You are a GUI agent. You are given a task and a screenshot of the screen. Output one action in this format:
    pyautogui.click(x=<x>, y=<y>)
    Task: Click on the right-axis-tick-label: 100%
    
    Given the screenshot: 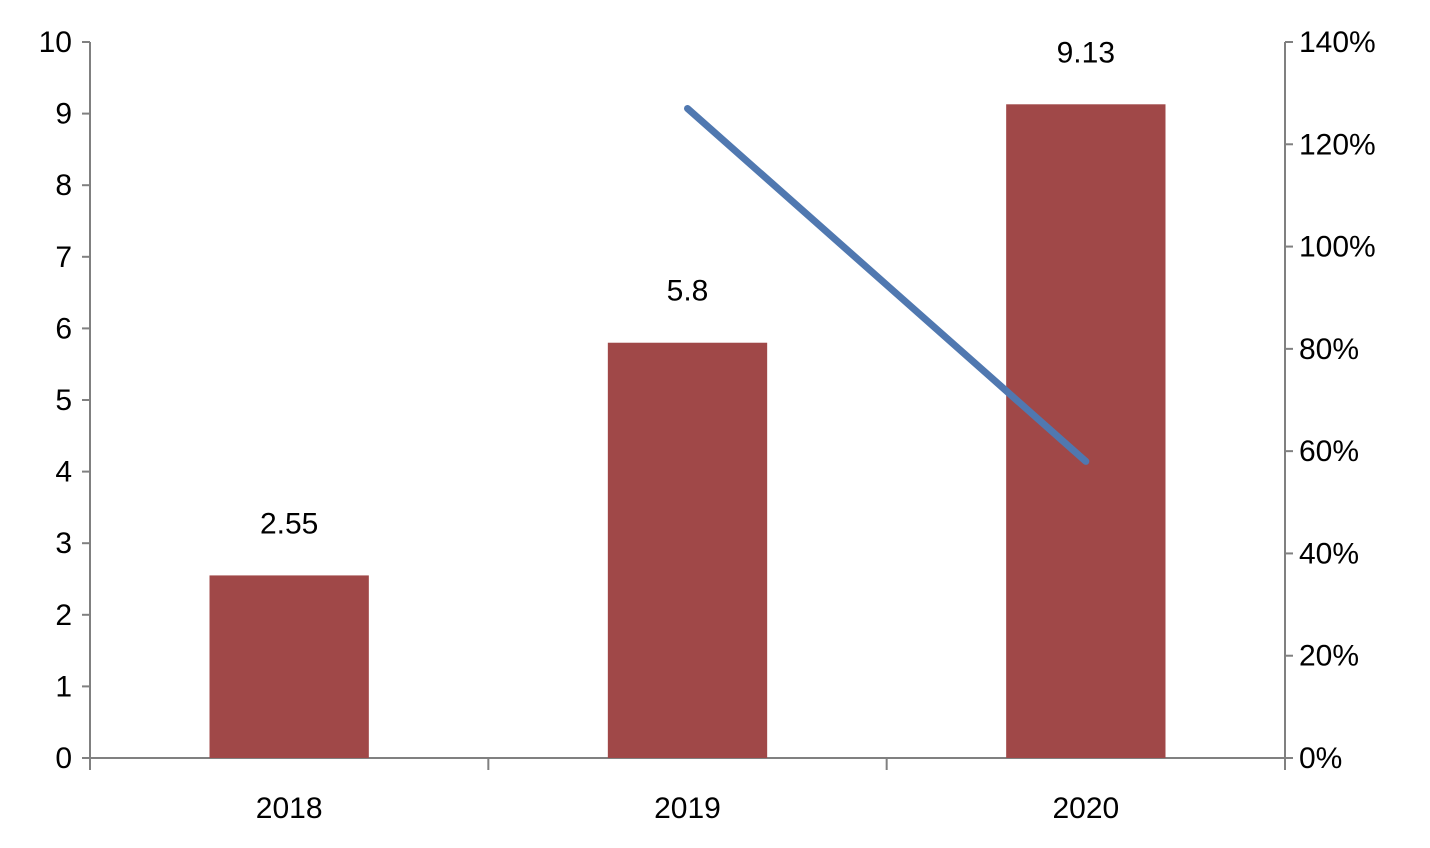 What is the action you would take?
    pyautogui.click(x=1337, y=247)
    